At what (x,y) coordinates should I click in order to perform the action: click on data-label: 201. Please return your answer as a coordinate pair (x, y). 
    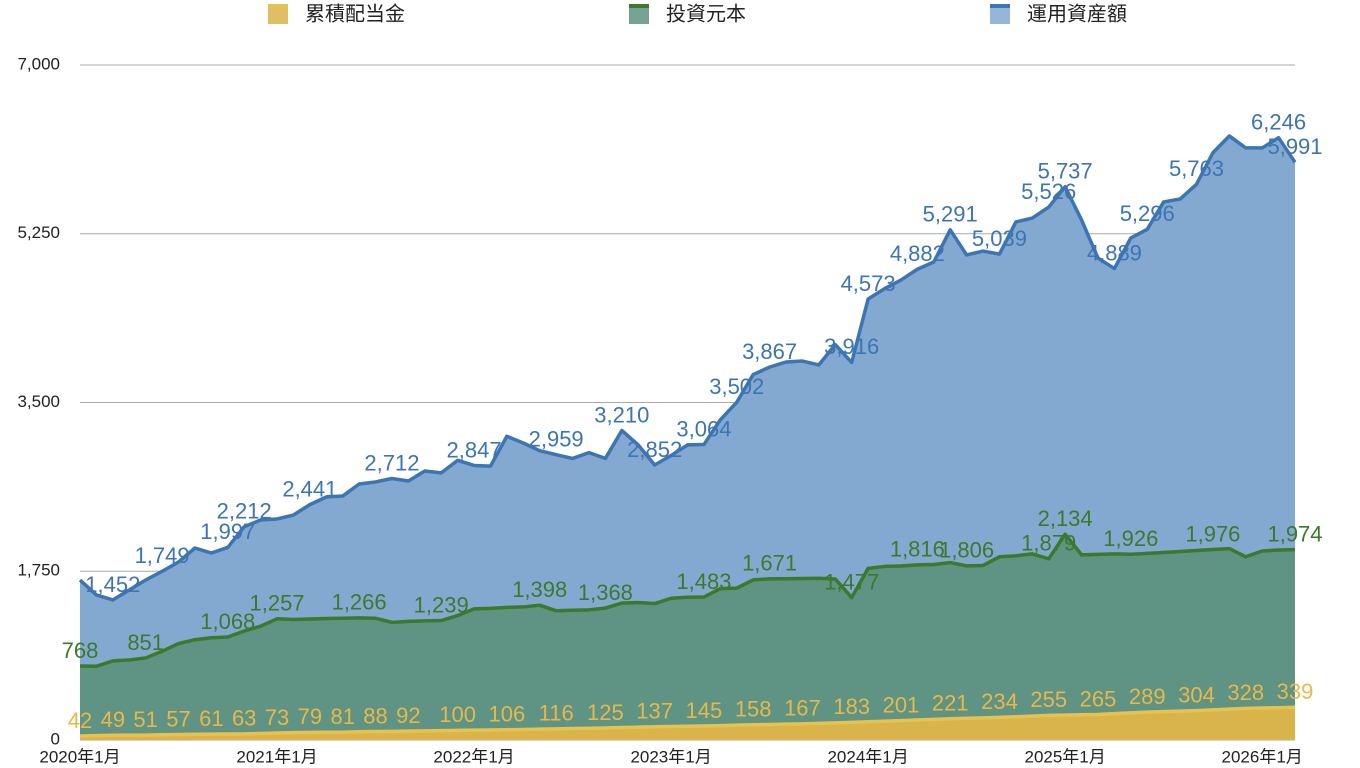
    Looking at the image, I should click on (901, 704).